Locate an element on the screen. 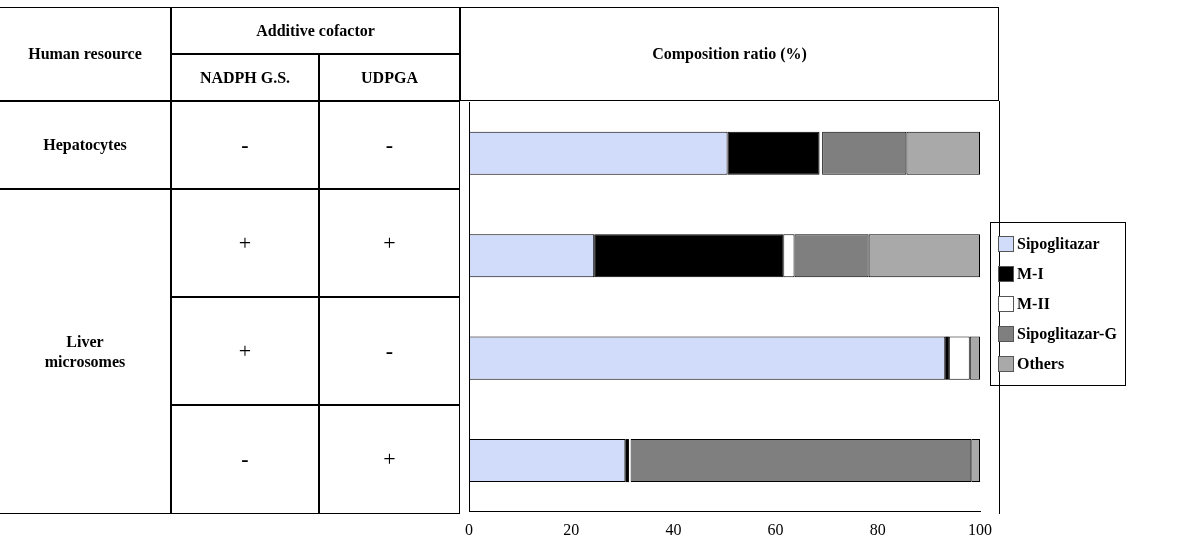  x-tick-label: 40 is located at coordinates (673, 529).